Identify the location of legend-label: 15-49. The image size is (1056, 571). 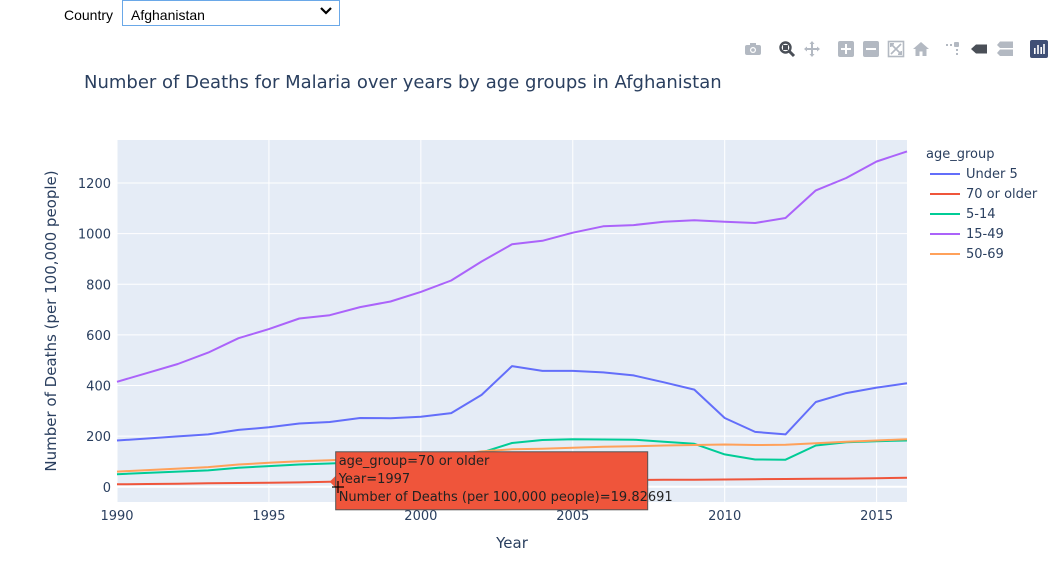
(985, 234).